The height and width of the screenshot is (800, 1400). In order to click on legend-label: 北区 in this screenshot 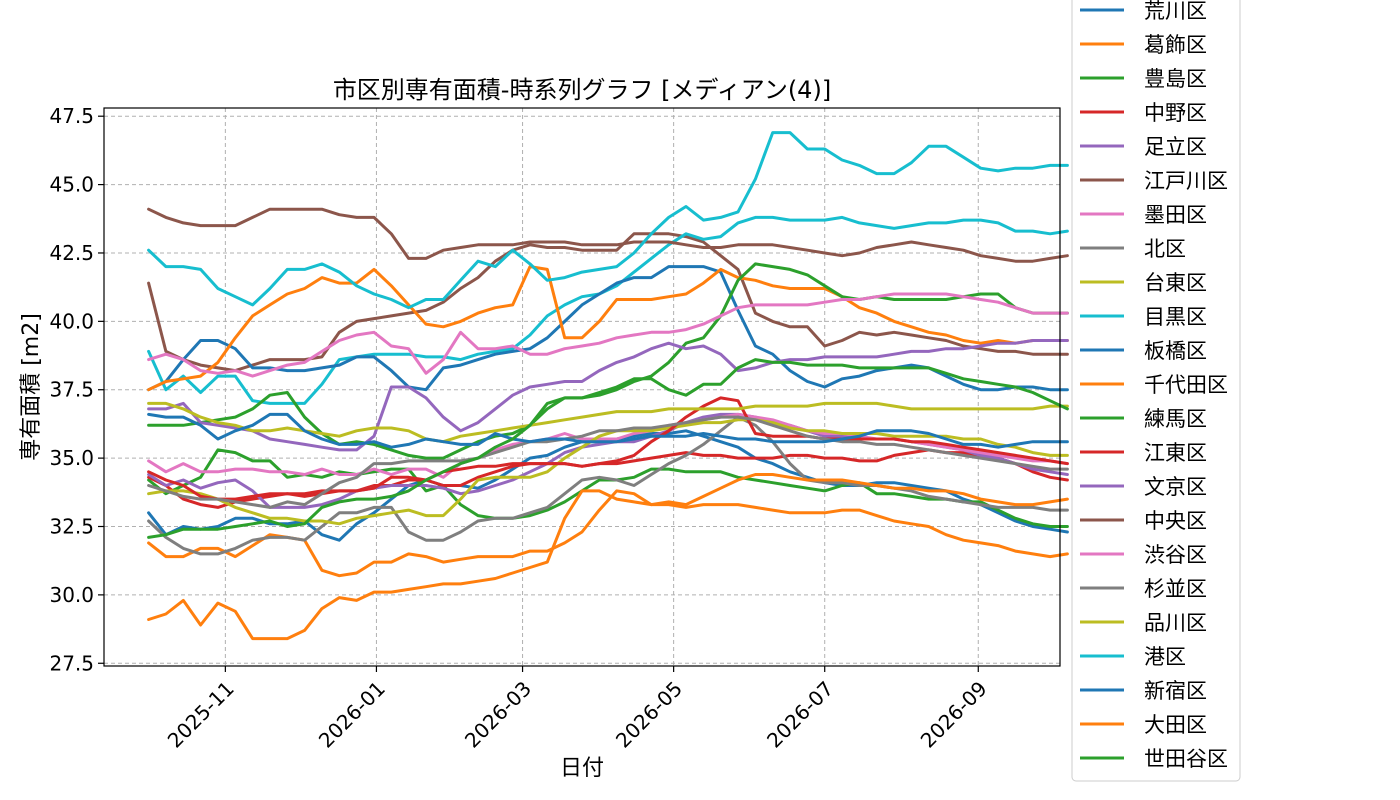, I will do `click(1165, 249)`.